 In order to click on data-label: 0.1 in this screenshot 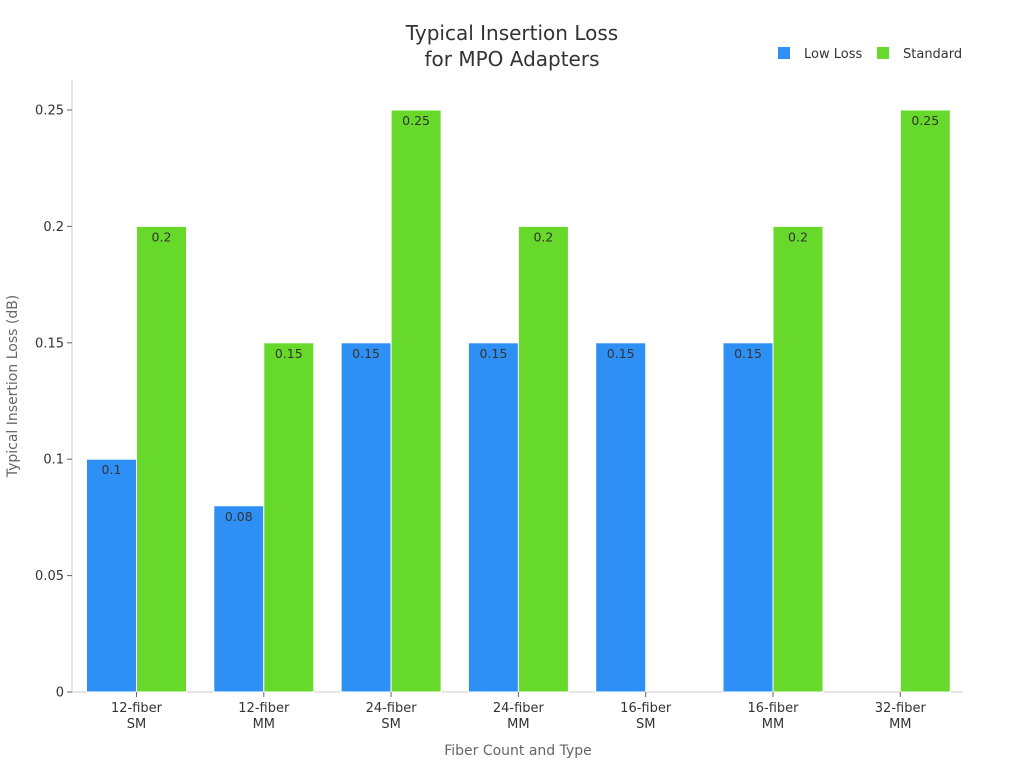, I will do `click(112, 469)`.